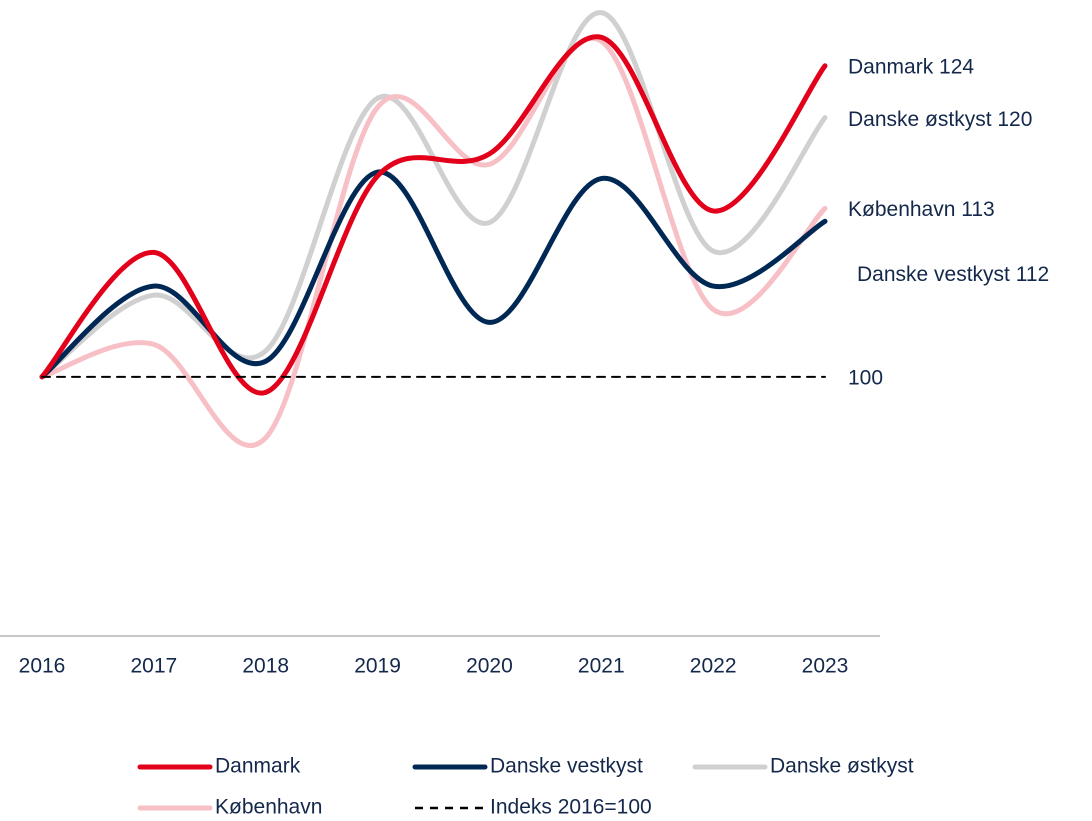 The image size is (1092, 821). I want to click on x-tick-label: 2020, so click(489, 666).